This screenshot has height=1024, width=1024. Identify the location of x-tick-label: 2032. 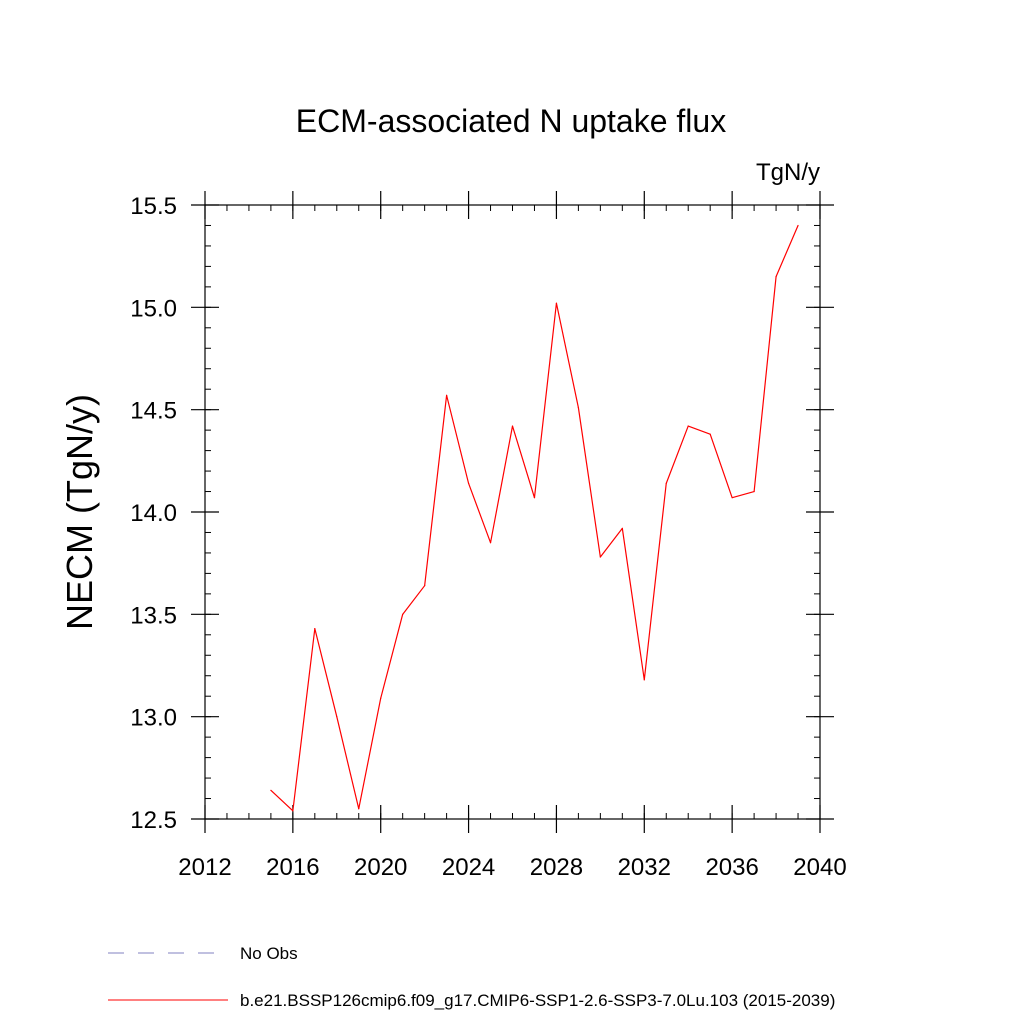
(644, 867).